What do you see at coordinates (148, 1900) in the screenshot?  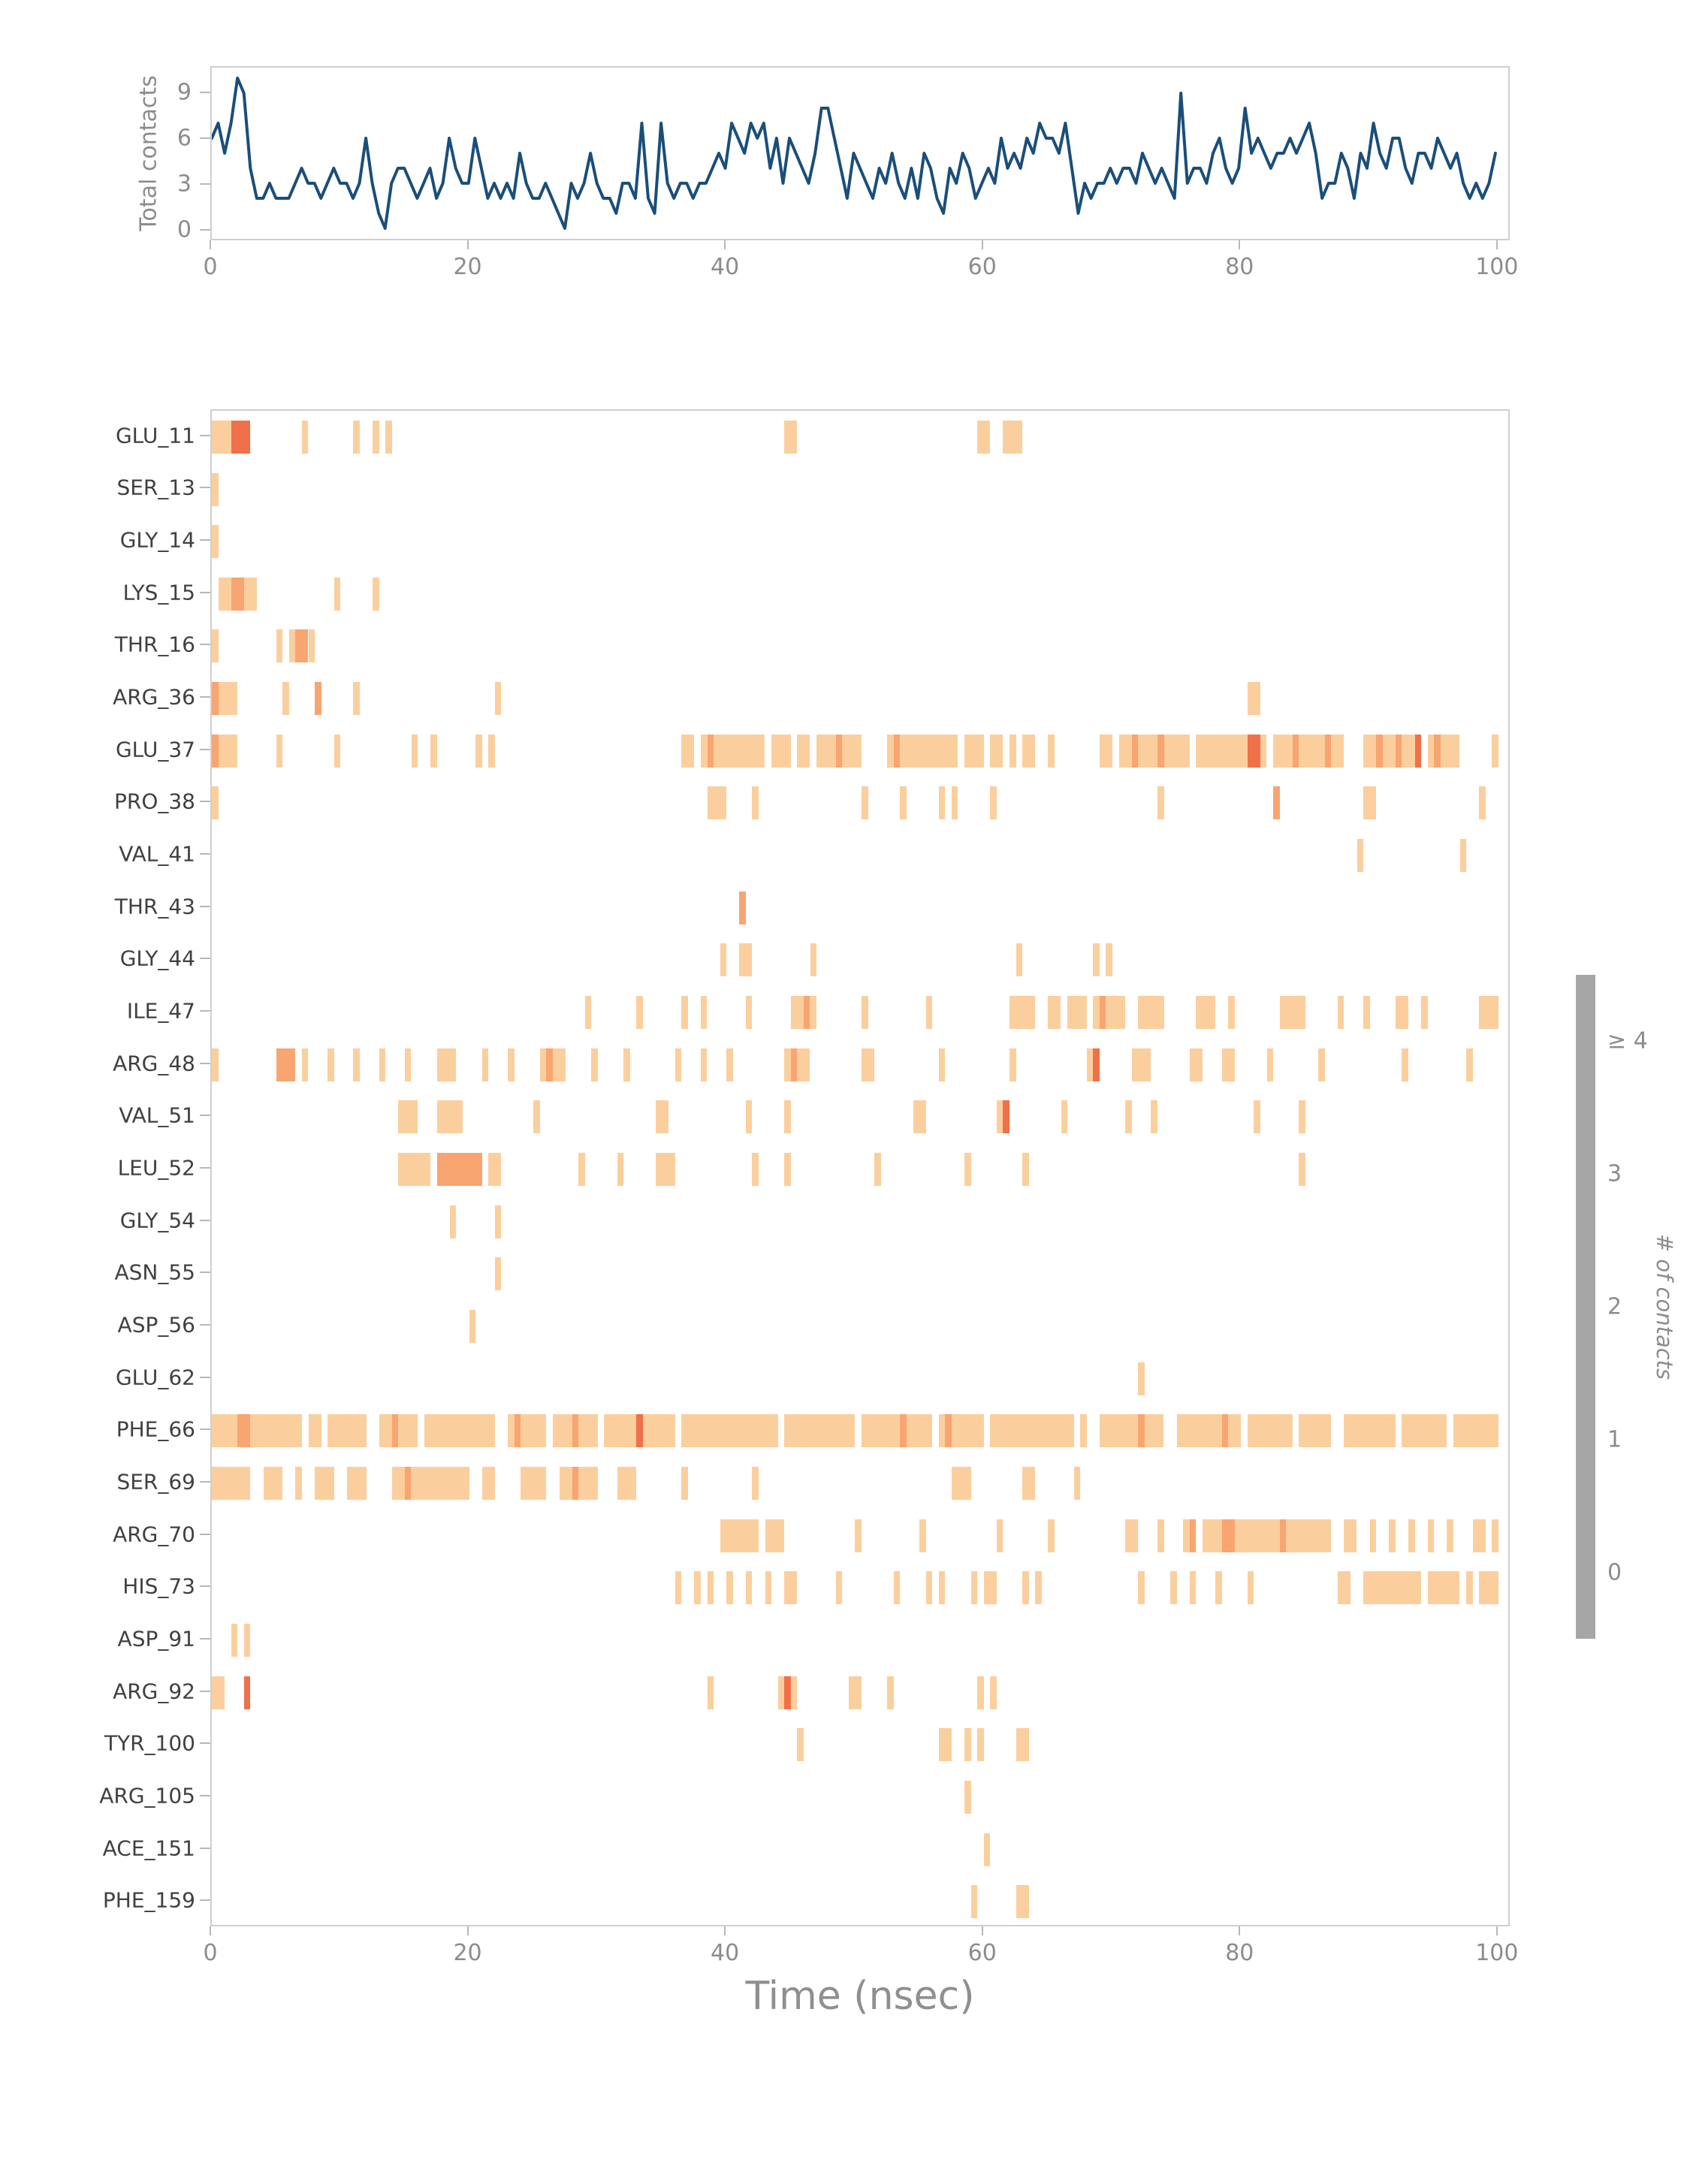 I see `residue-label: PHE_159` at bounding box center [148, 1900].